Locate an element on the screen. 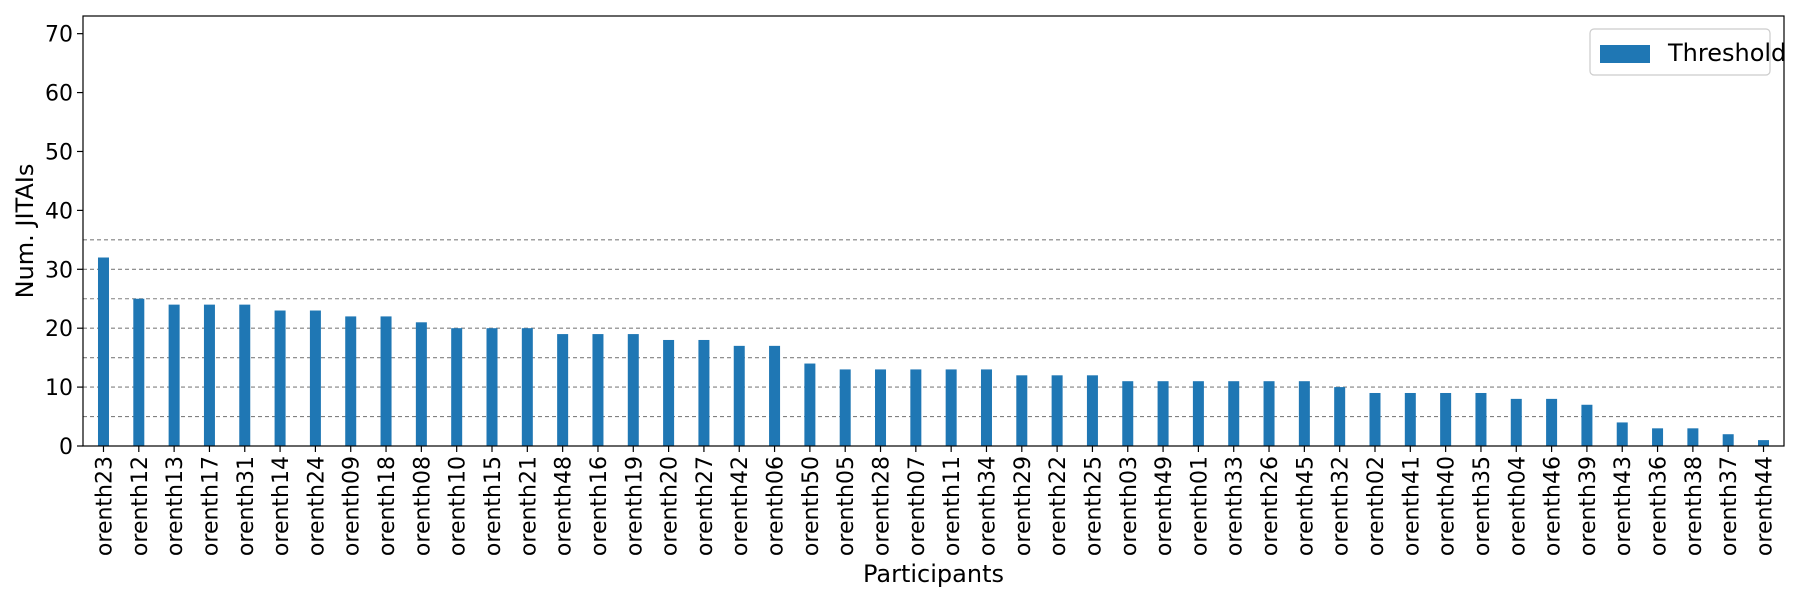 Image resolution: width=1800 pixels, height=605 pixels. bar-orenth07 is located at coordinates (916, 407).